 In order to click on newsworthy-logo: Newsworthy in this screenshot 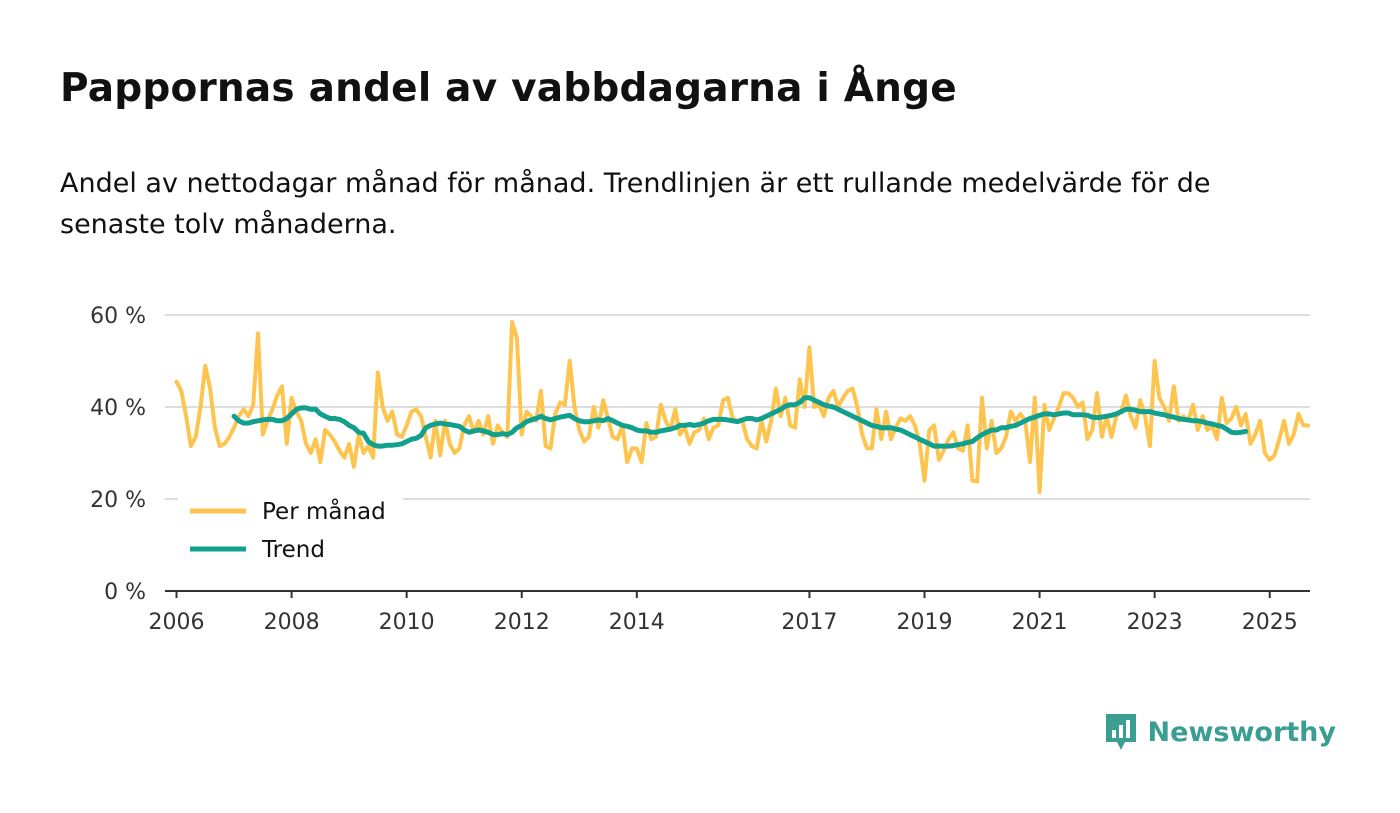, I will do `click(1220, 732)`.